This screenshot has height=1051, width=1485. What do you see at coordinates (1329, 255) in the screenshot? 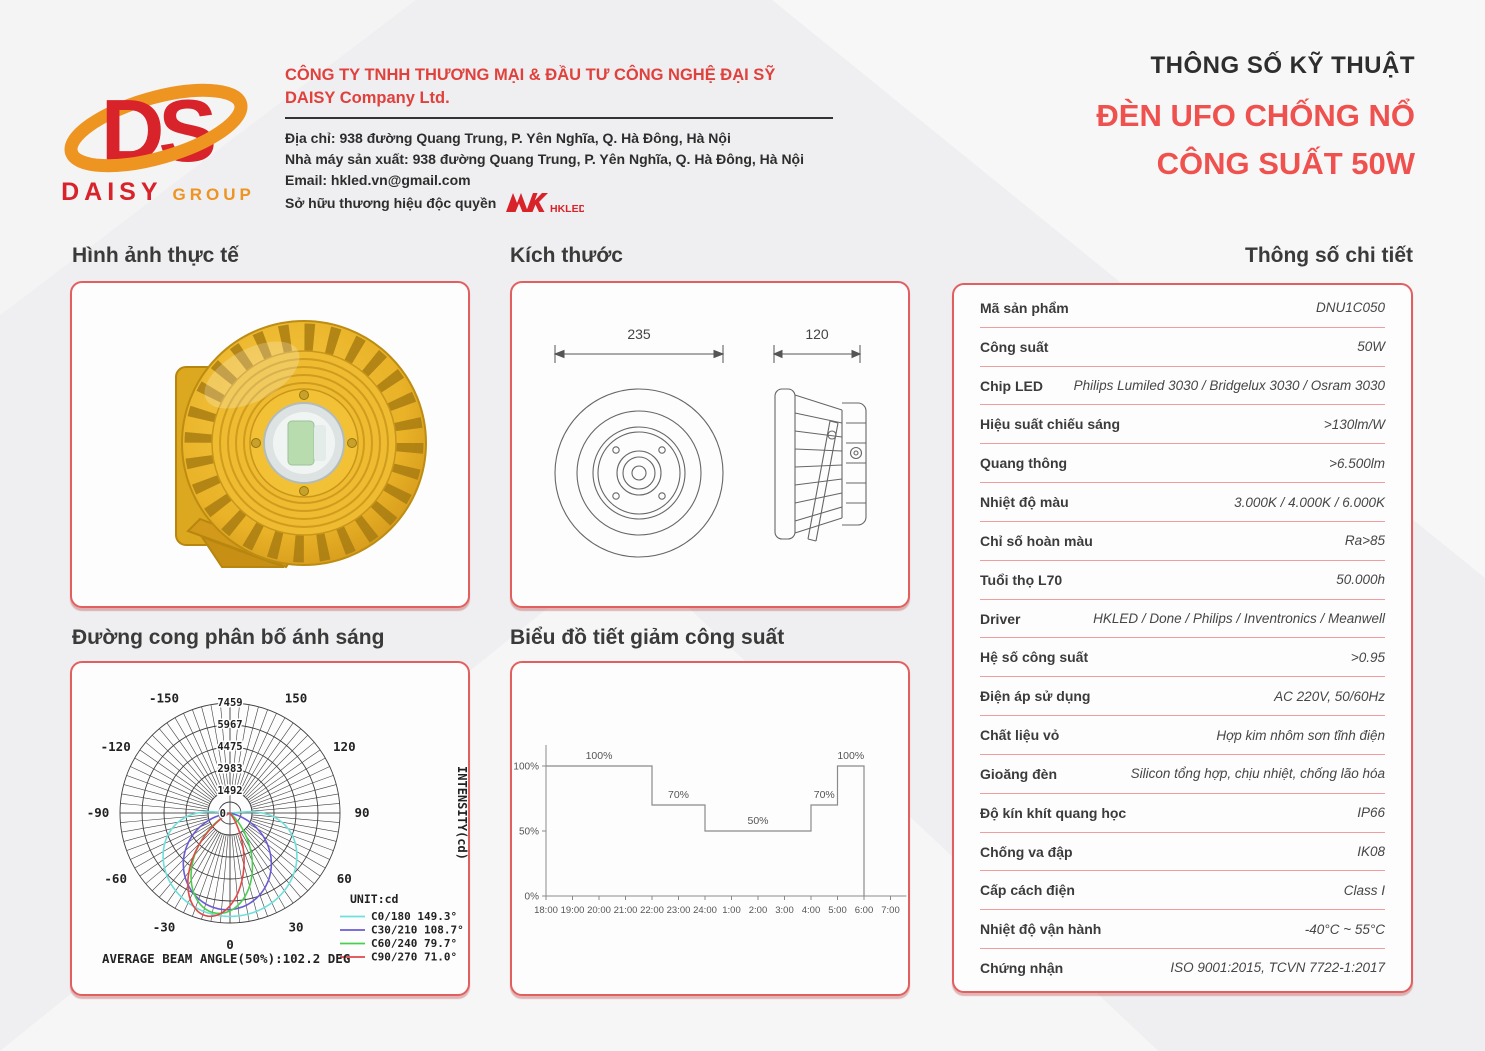
I see `heading-specs: Thông số chi tiết` at bounding box center [1329, 255].